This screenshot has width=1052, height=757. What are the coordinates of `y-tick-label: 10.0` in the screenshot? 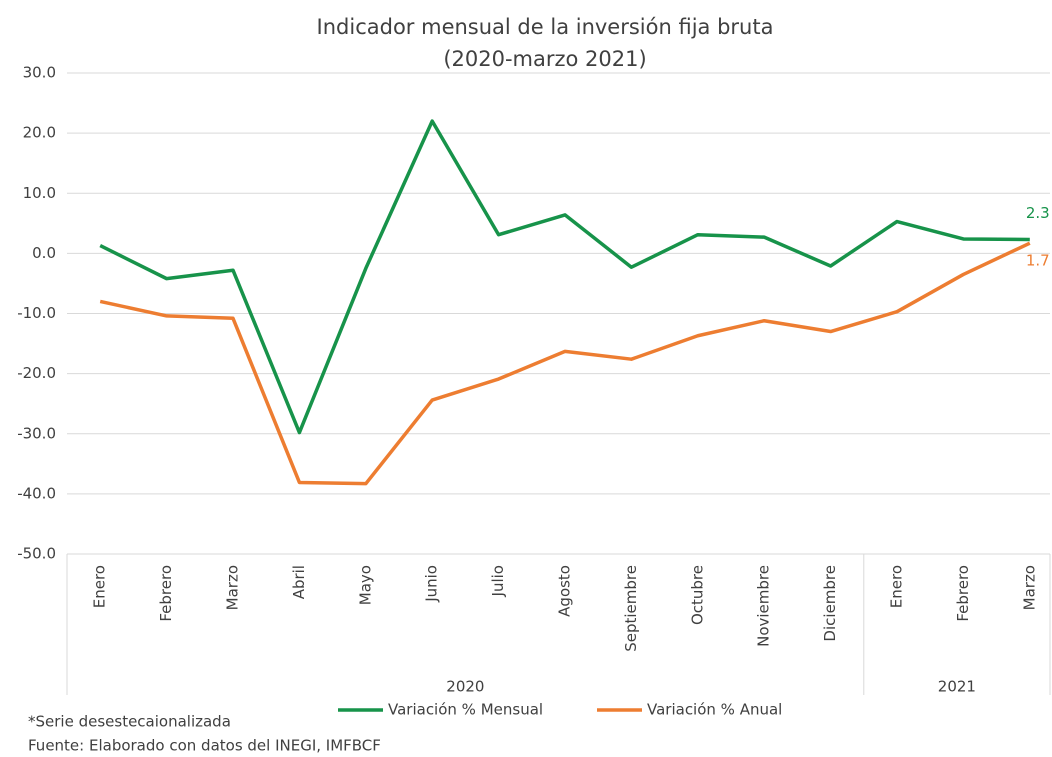 It's located at (39, 193).